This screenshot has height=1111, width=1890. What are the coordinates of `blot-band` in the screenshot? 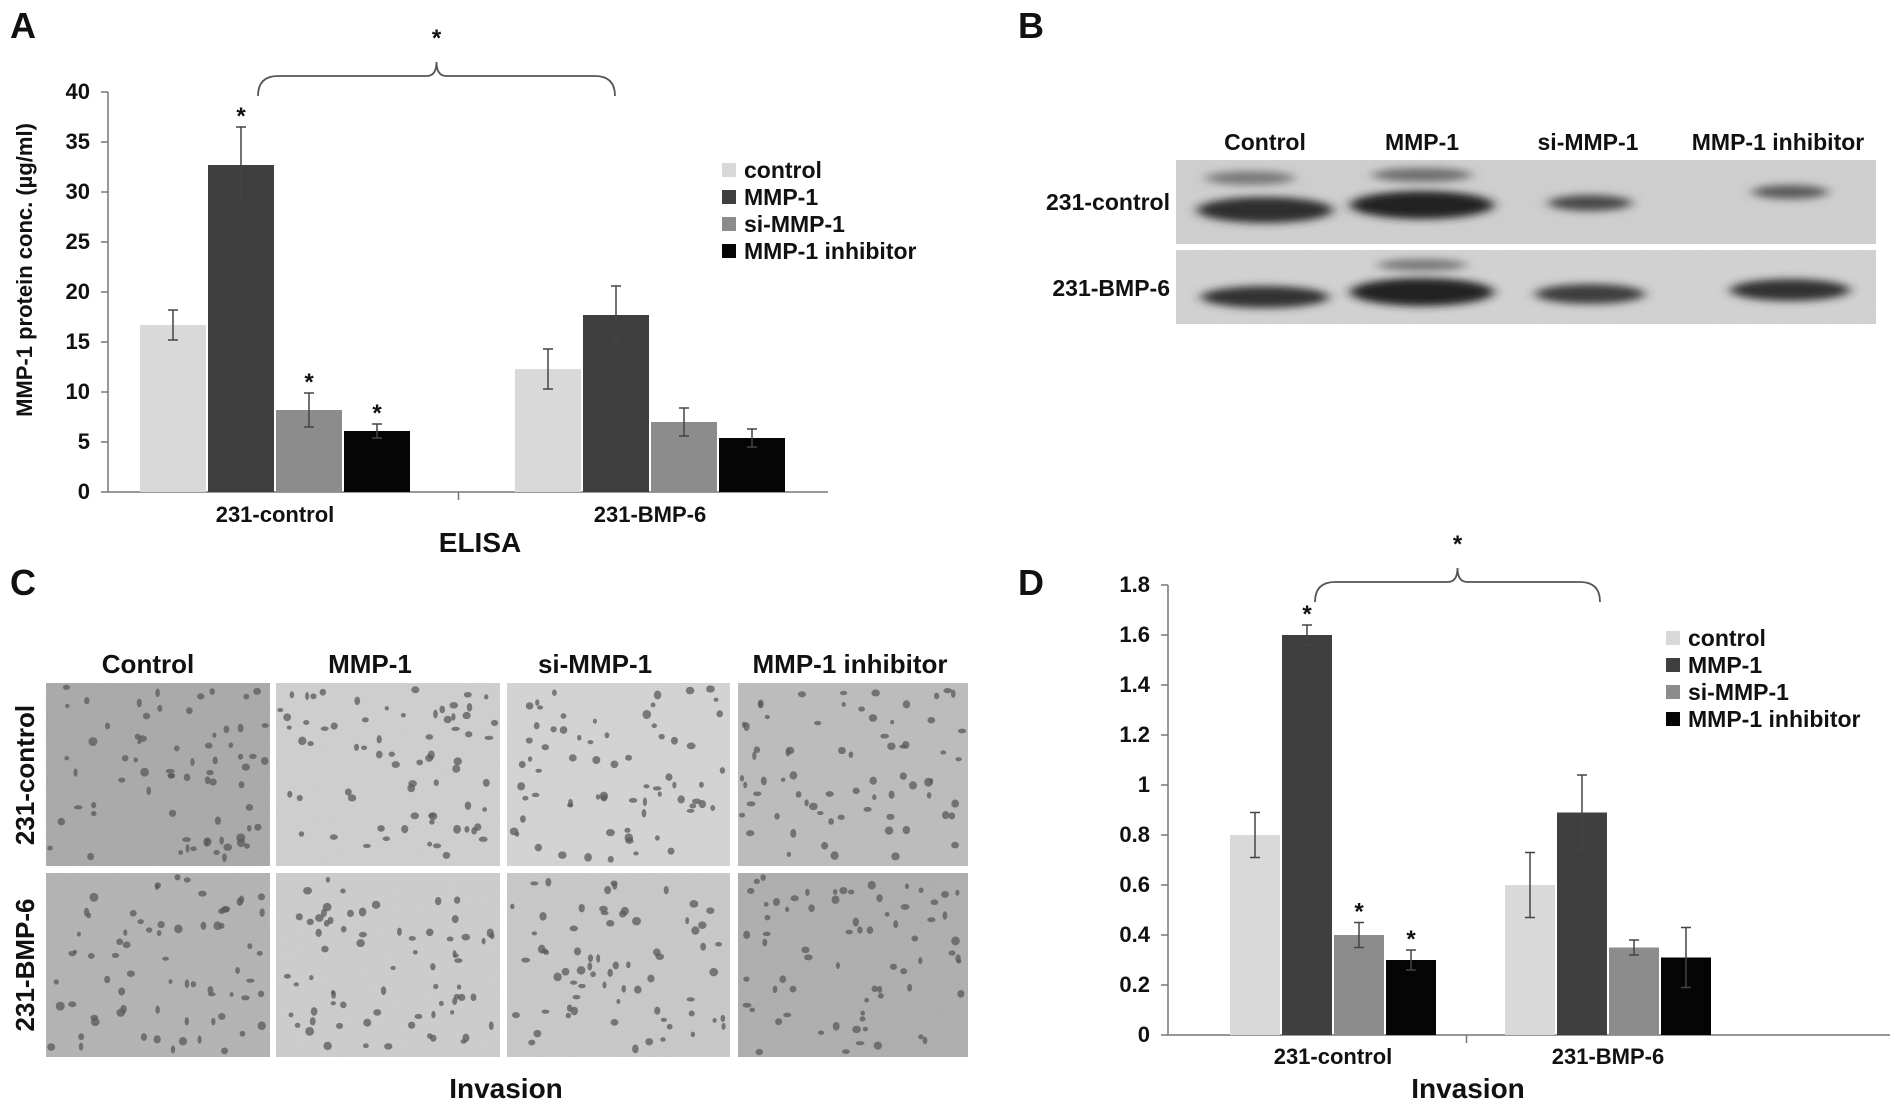 It's located at (1422, 265).